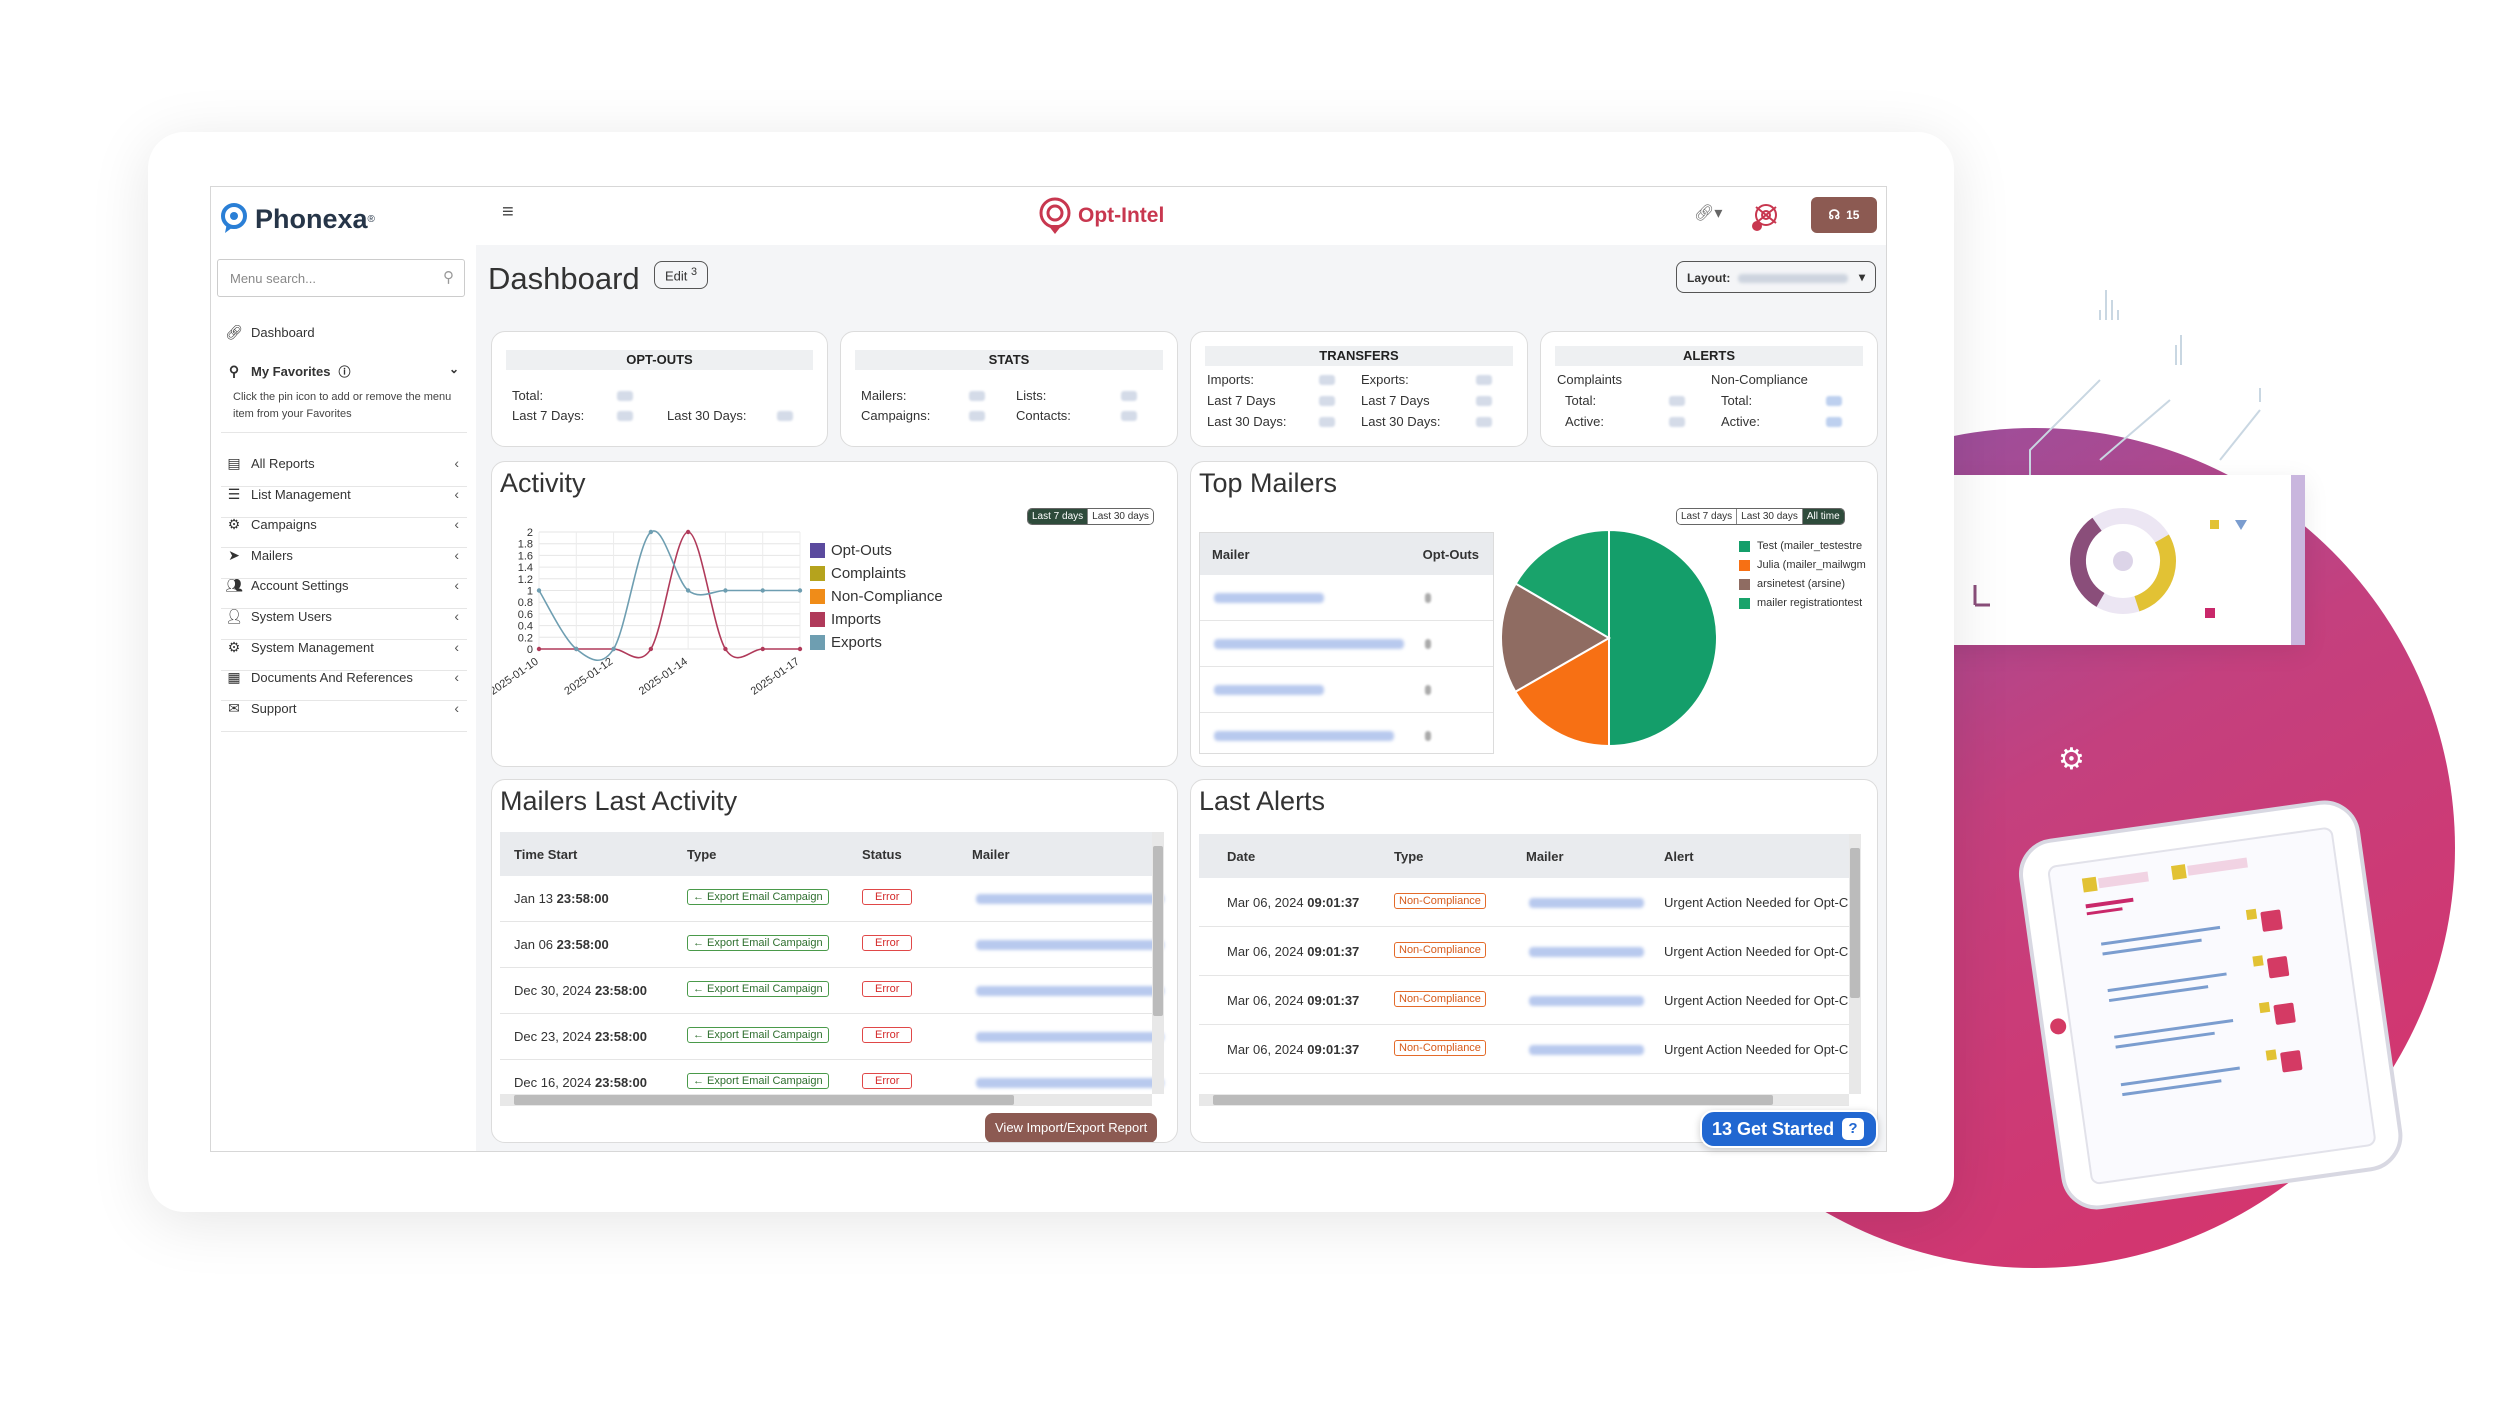 The width and height of the screenshot is (2500, 1407). I want to click on link-dropdown-icon: 🔗︎▾, so click(1708, 213).